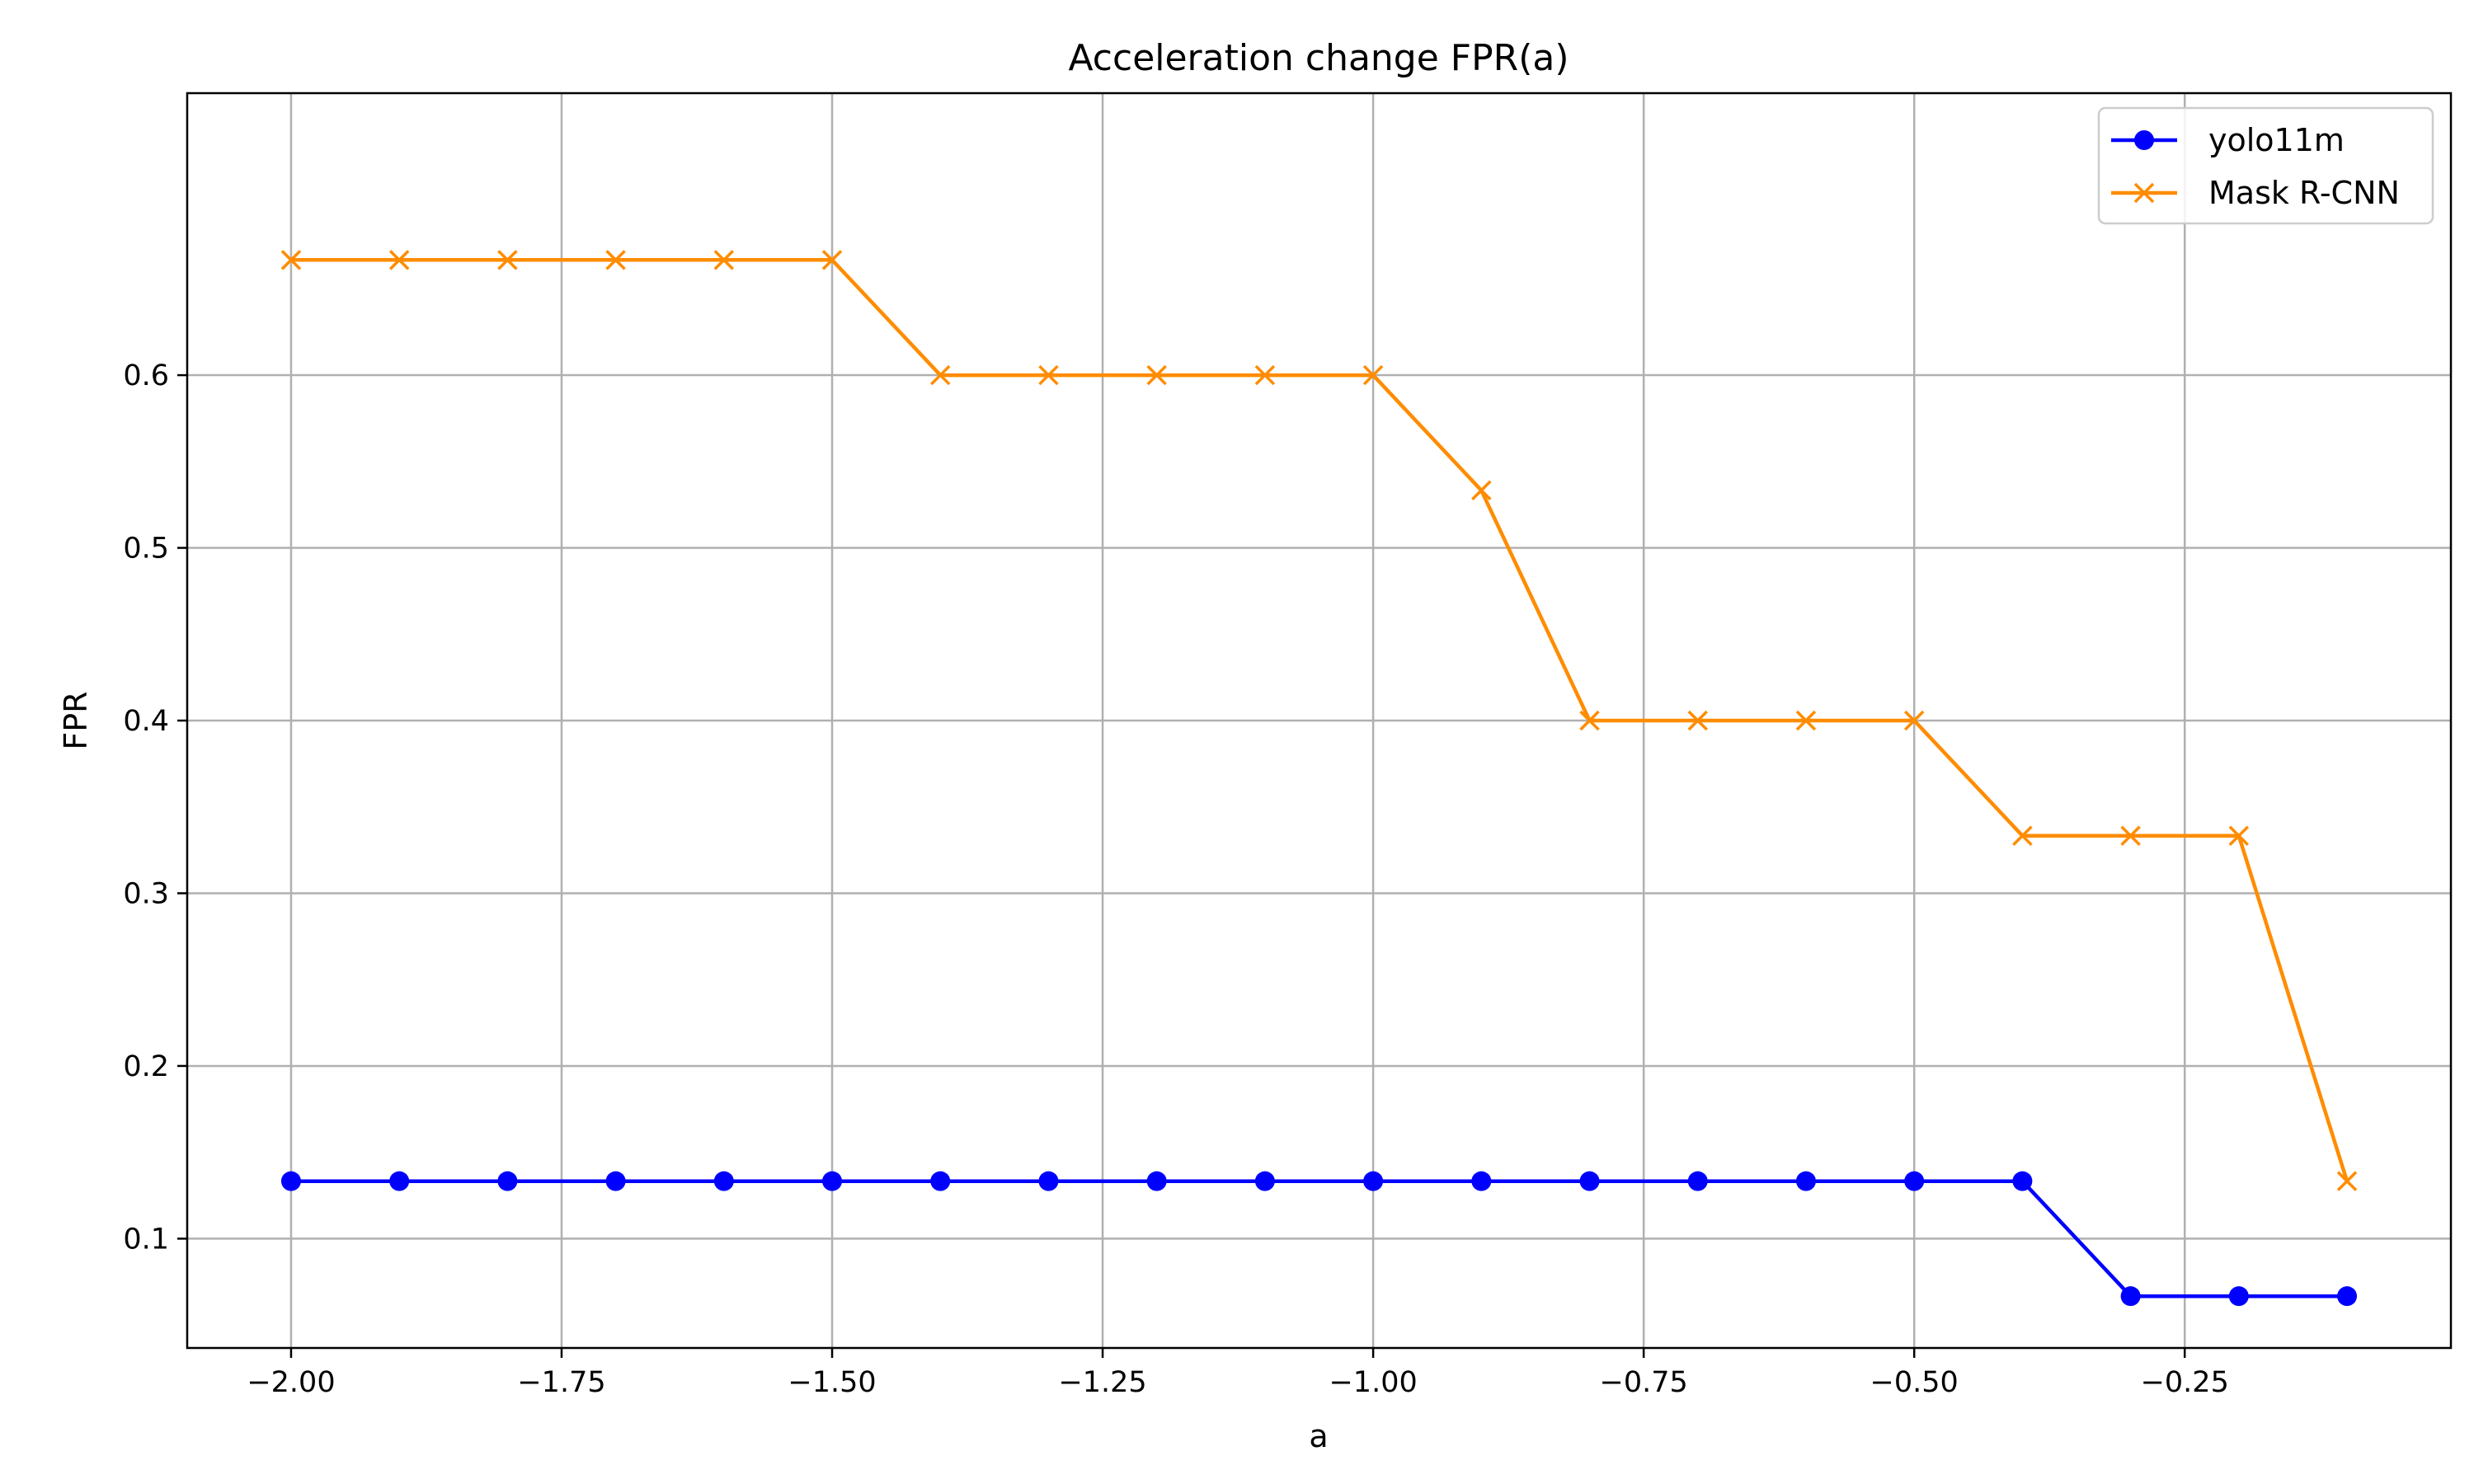 The height and width of the screenshot is (1484, 2474). I want to click on x-tick-label: −0.50, so click(1914, 1382).